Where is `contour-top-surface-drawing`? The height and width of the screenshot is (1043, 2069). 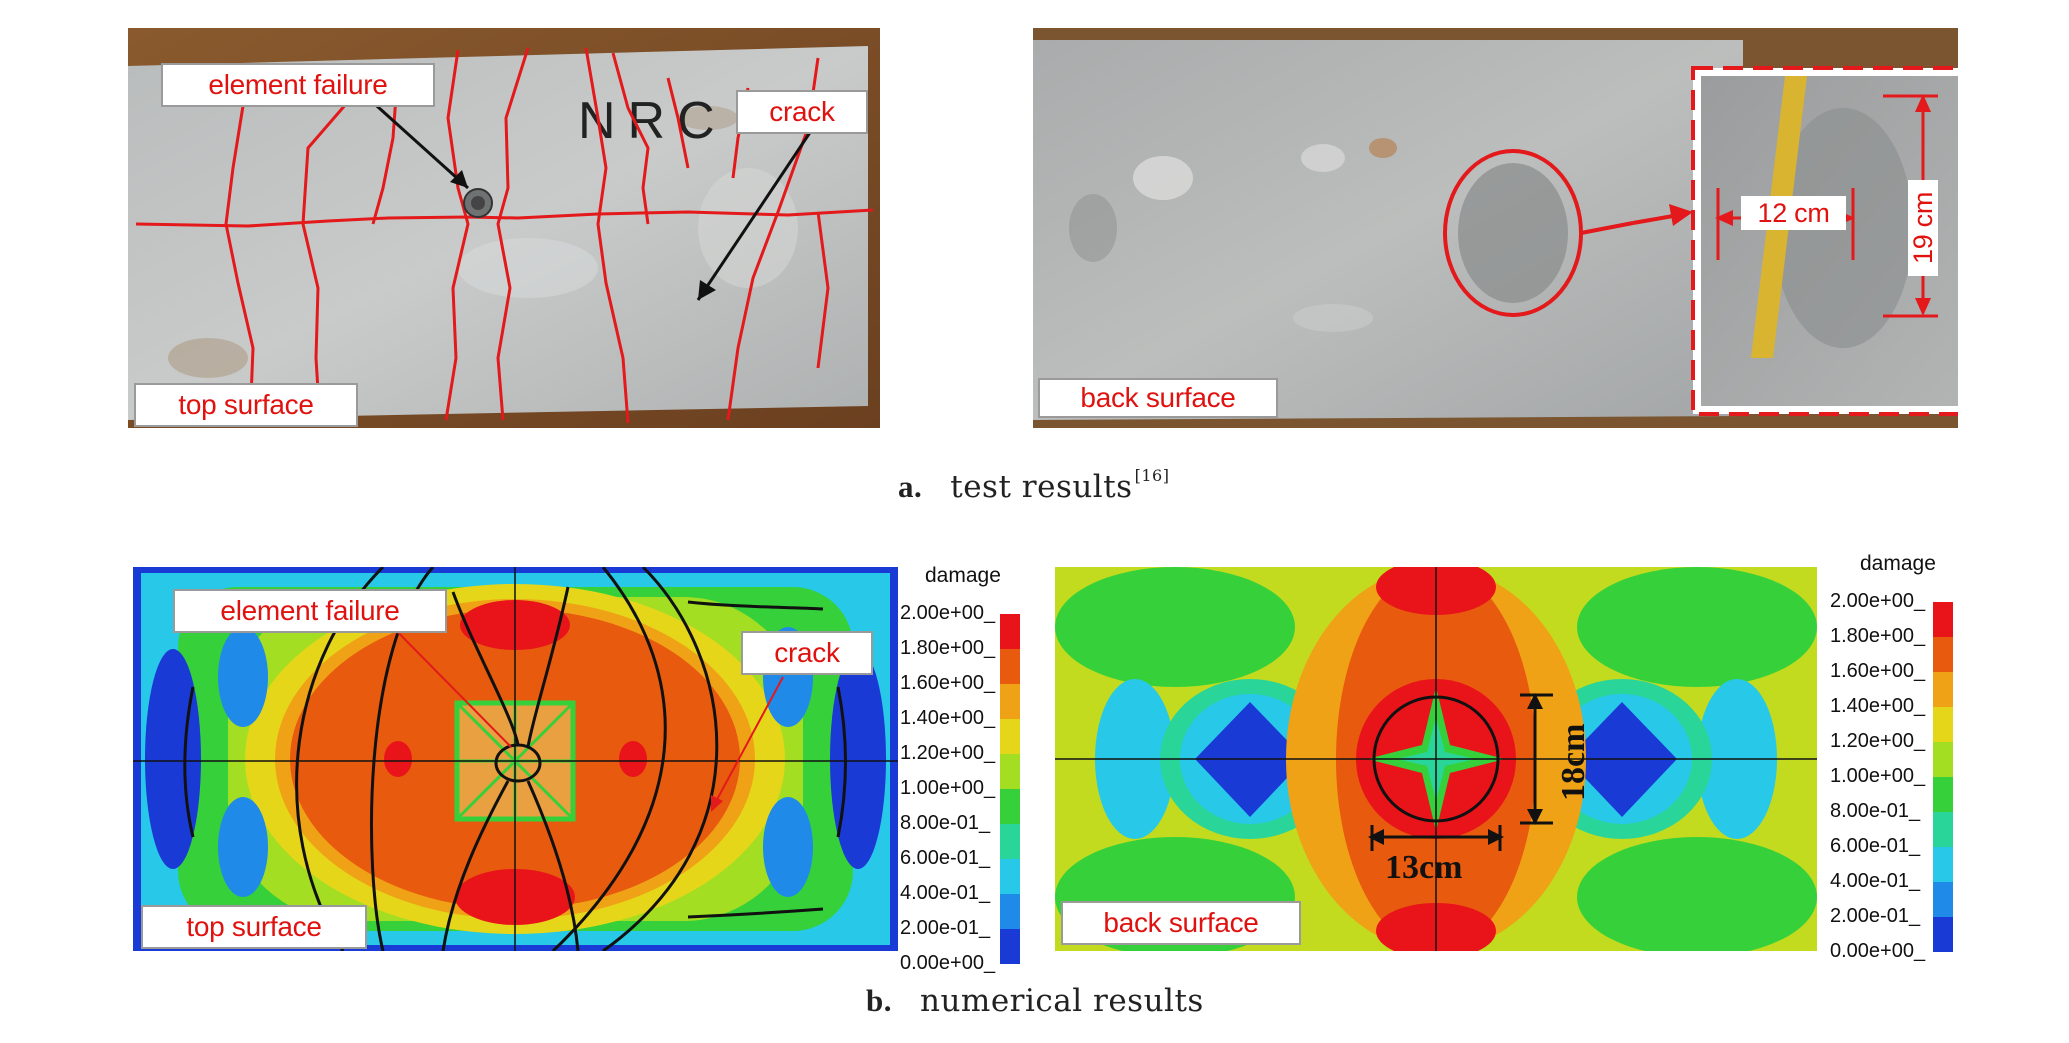
contour-top-surface-drawing is located at coordinates (515, 759).